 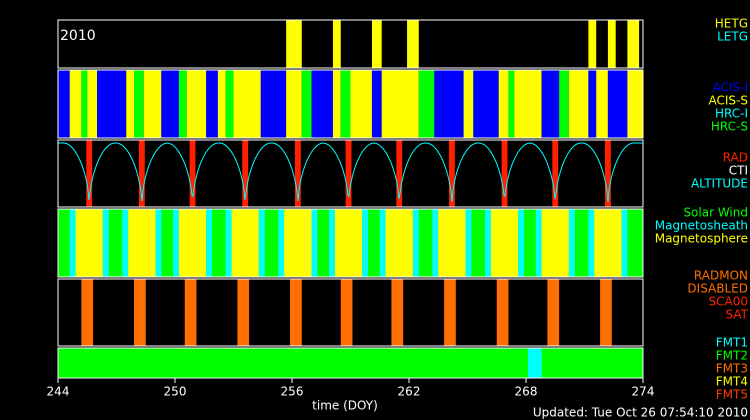 I want to click on x-tick-label: 274, so click(x=643, y=392).